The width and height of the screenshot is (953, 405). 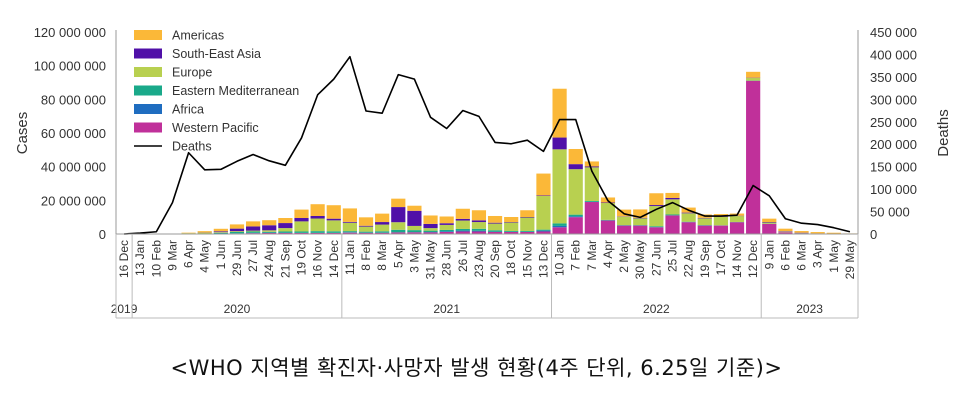 What do you see at coordinates (124, 309) in the screenshot?
I see `year-label: 2019` at bounding box center [124, 309].